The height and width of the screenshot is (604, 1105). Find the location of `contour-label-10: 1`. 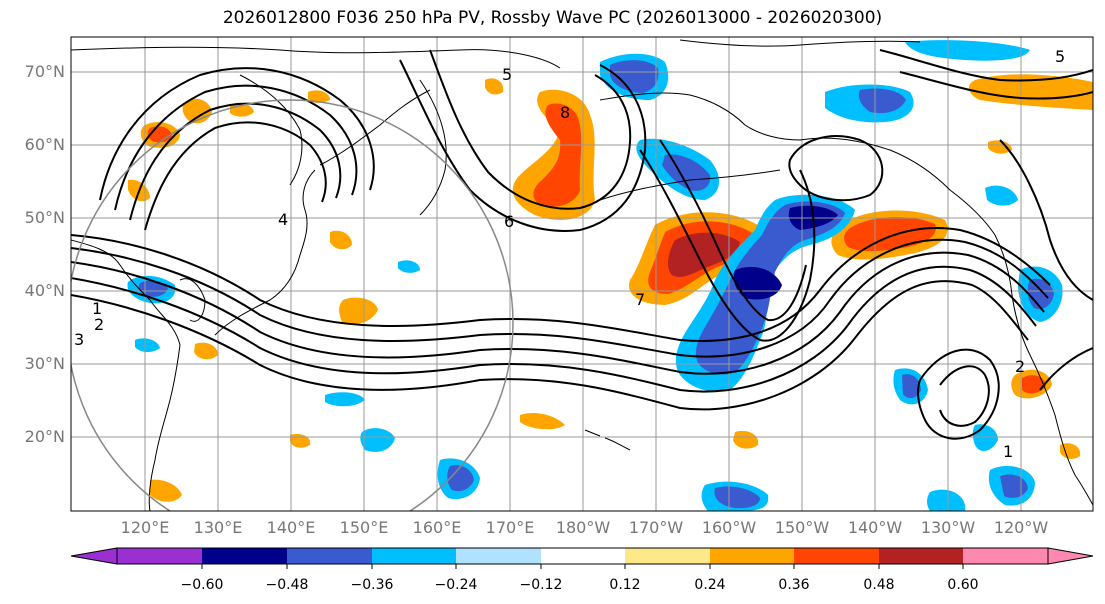

contour-label-10: 1 is located at coordinates (1008, 451).